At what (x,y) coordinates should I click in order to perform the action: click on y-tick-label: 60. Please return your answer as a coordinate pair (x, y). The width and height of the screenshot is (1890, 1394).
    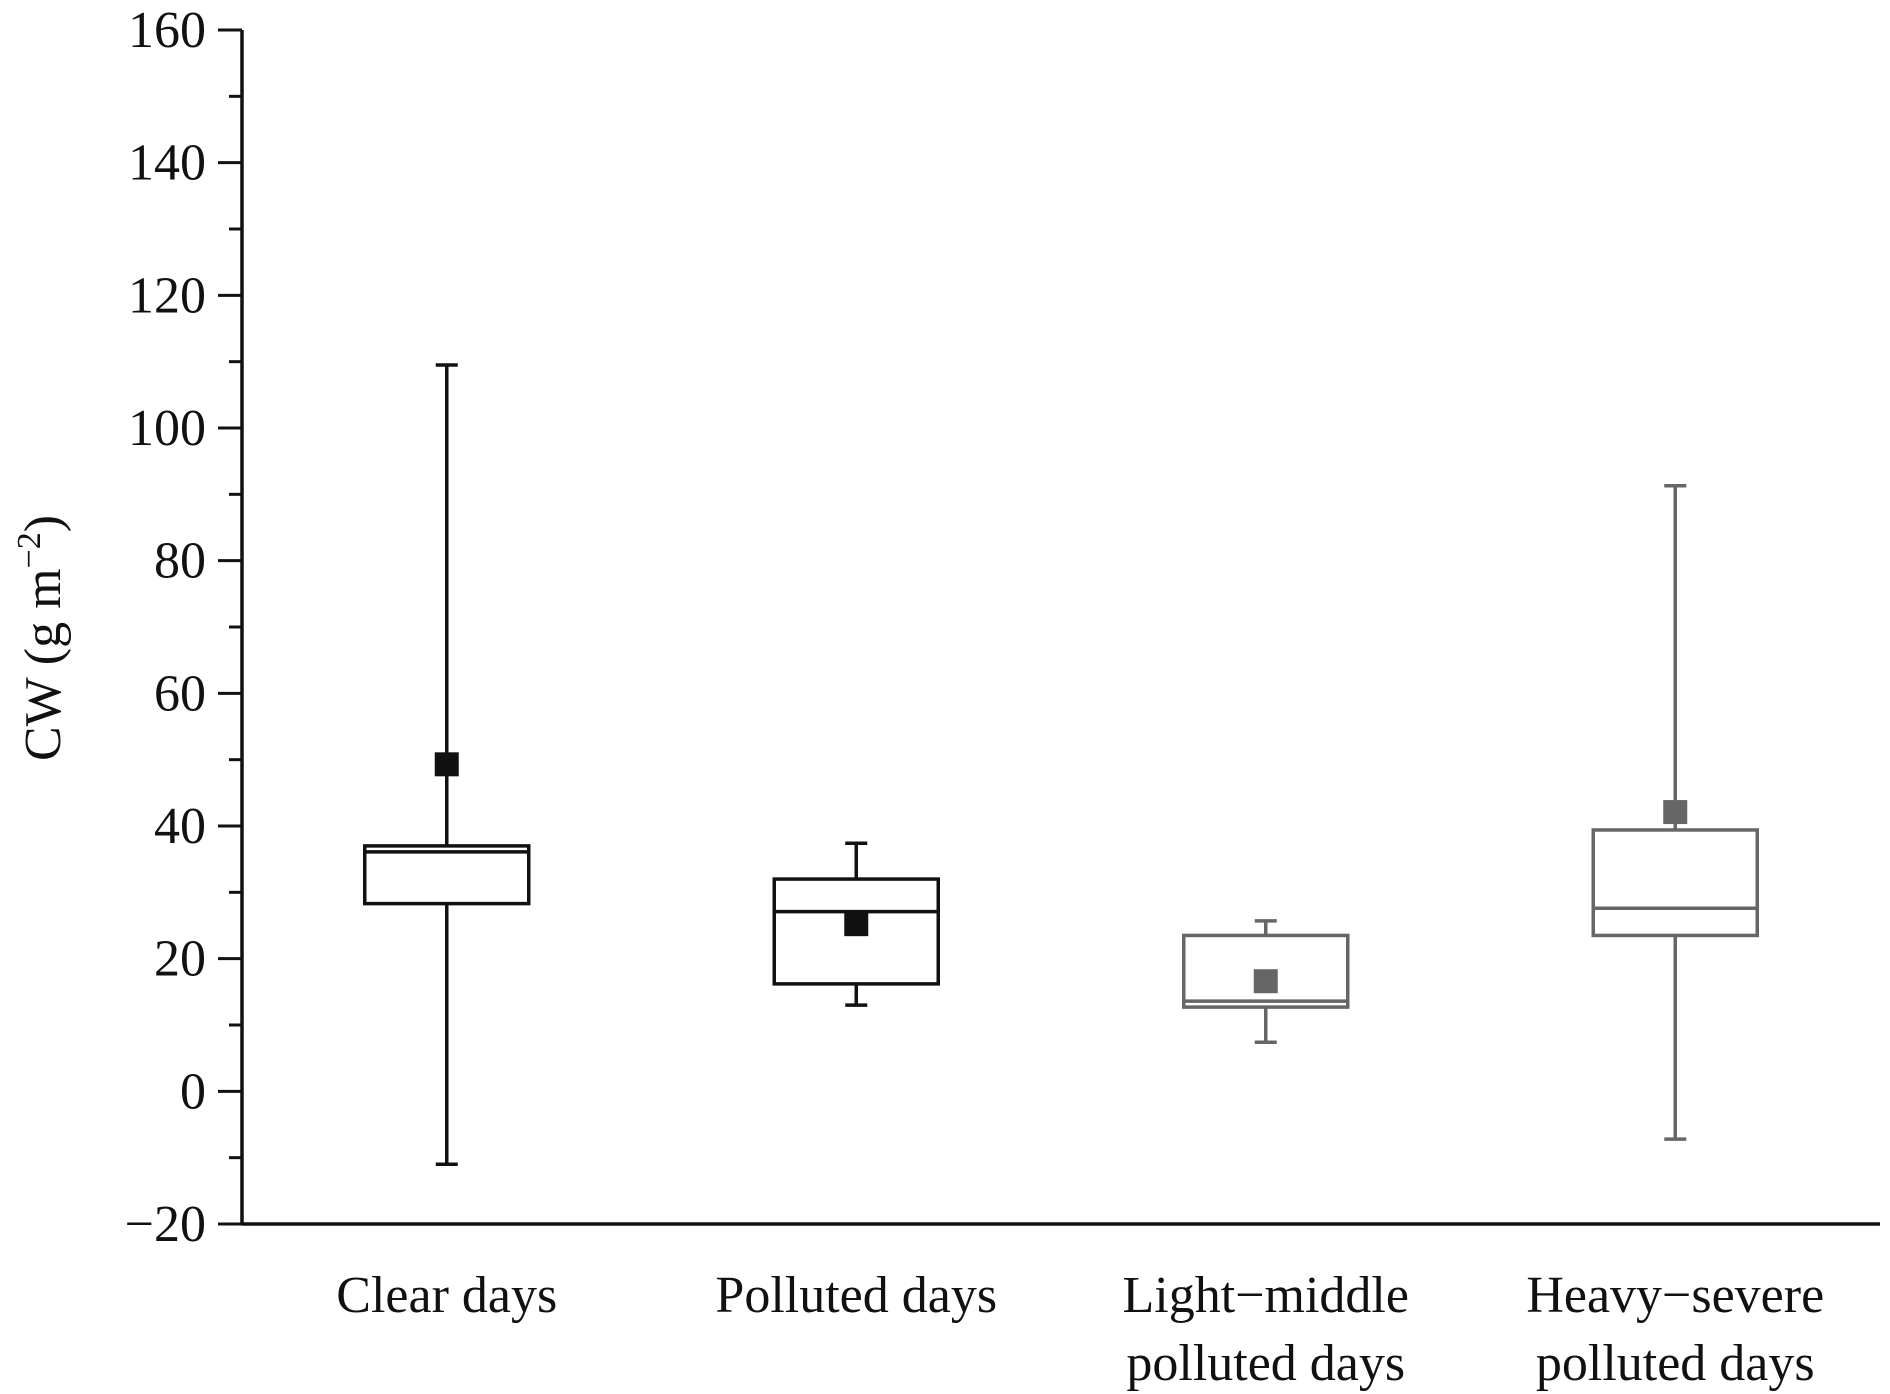
    Looking at the image, I should click on (180, 693).